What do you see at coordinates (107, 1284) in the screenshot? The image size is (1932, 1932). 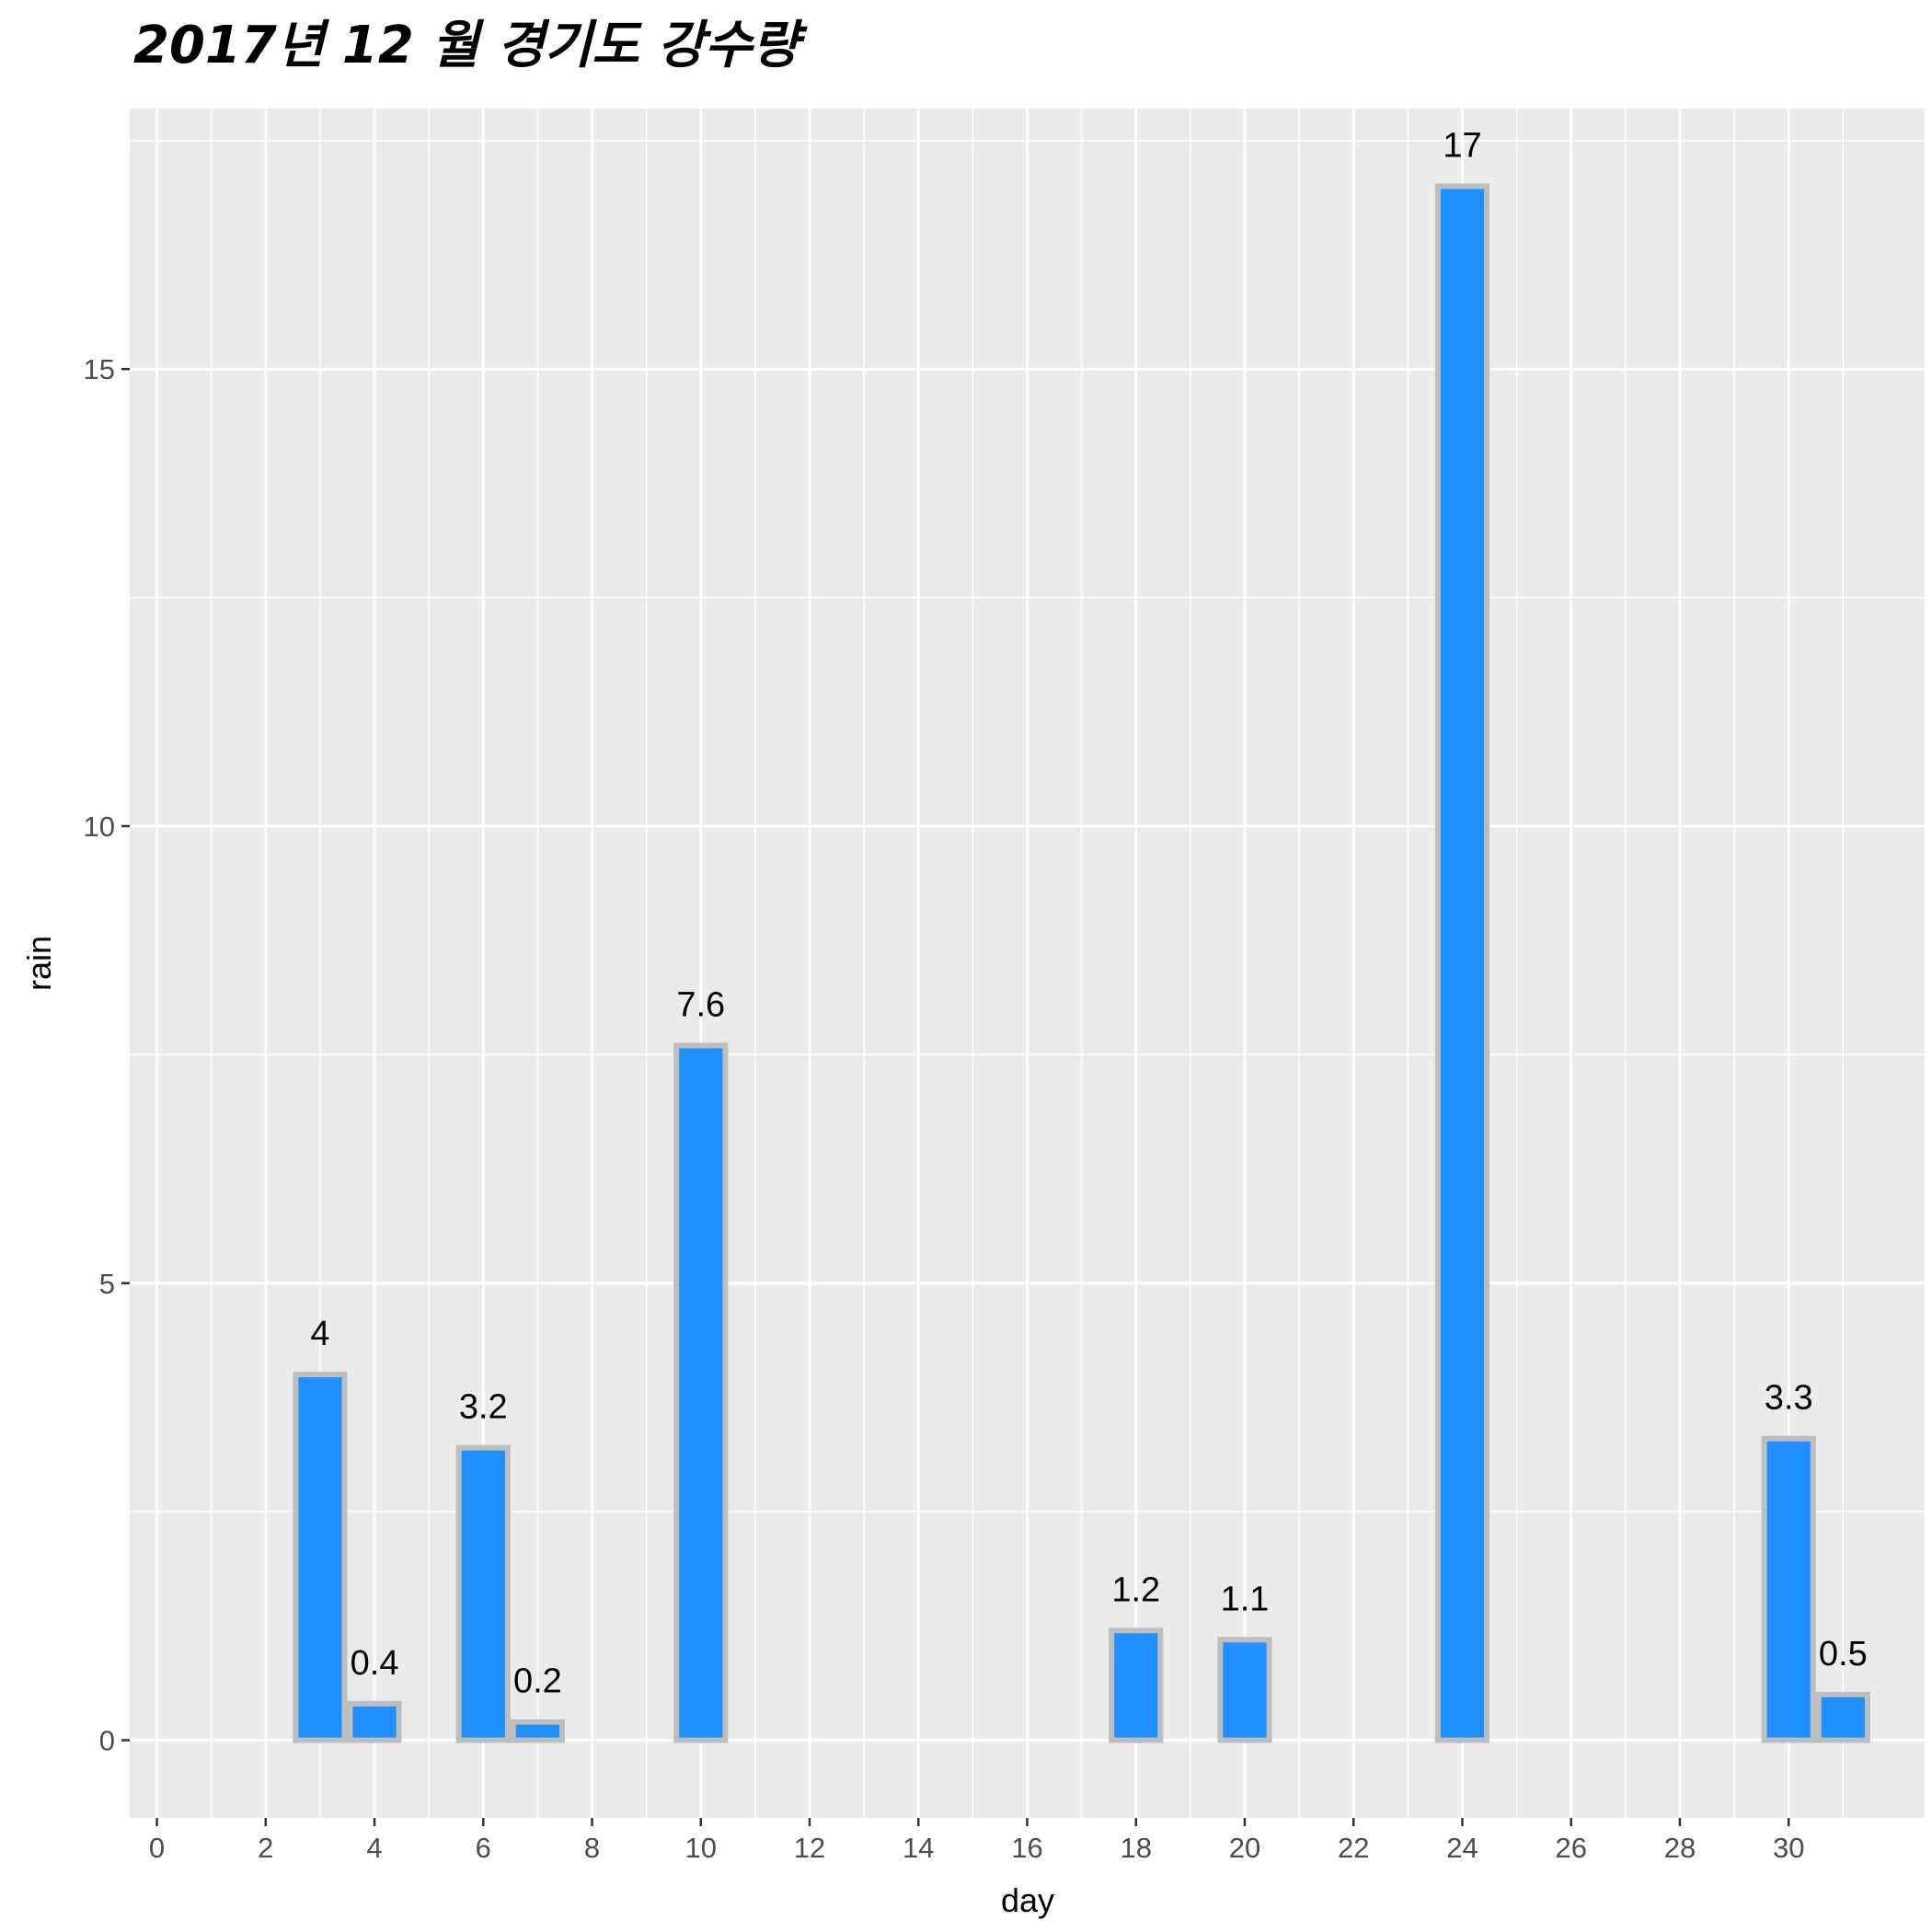 I see `y-tick-label: 5` at bounding box center [107, 1284].